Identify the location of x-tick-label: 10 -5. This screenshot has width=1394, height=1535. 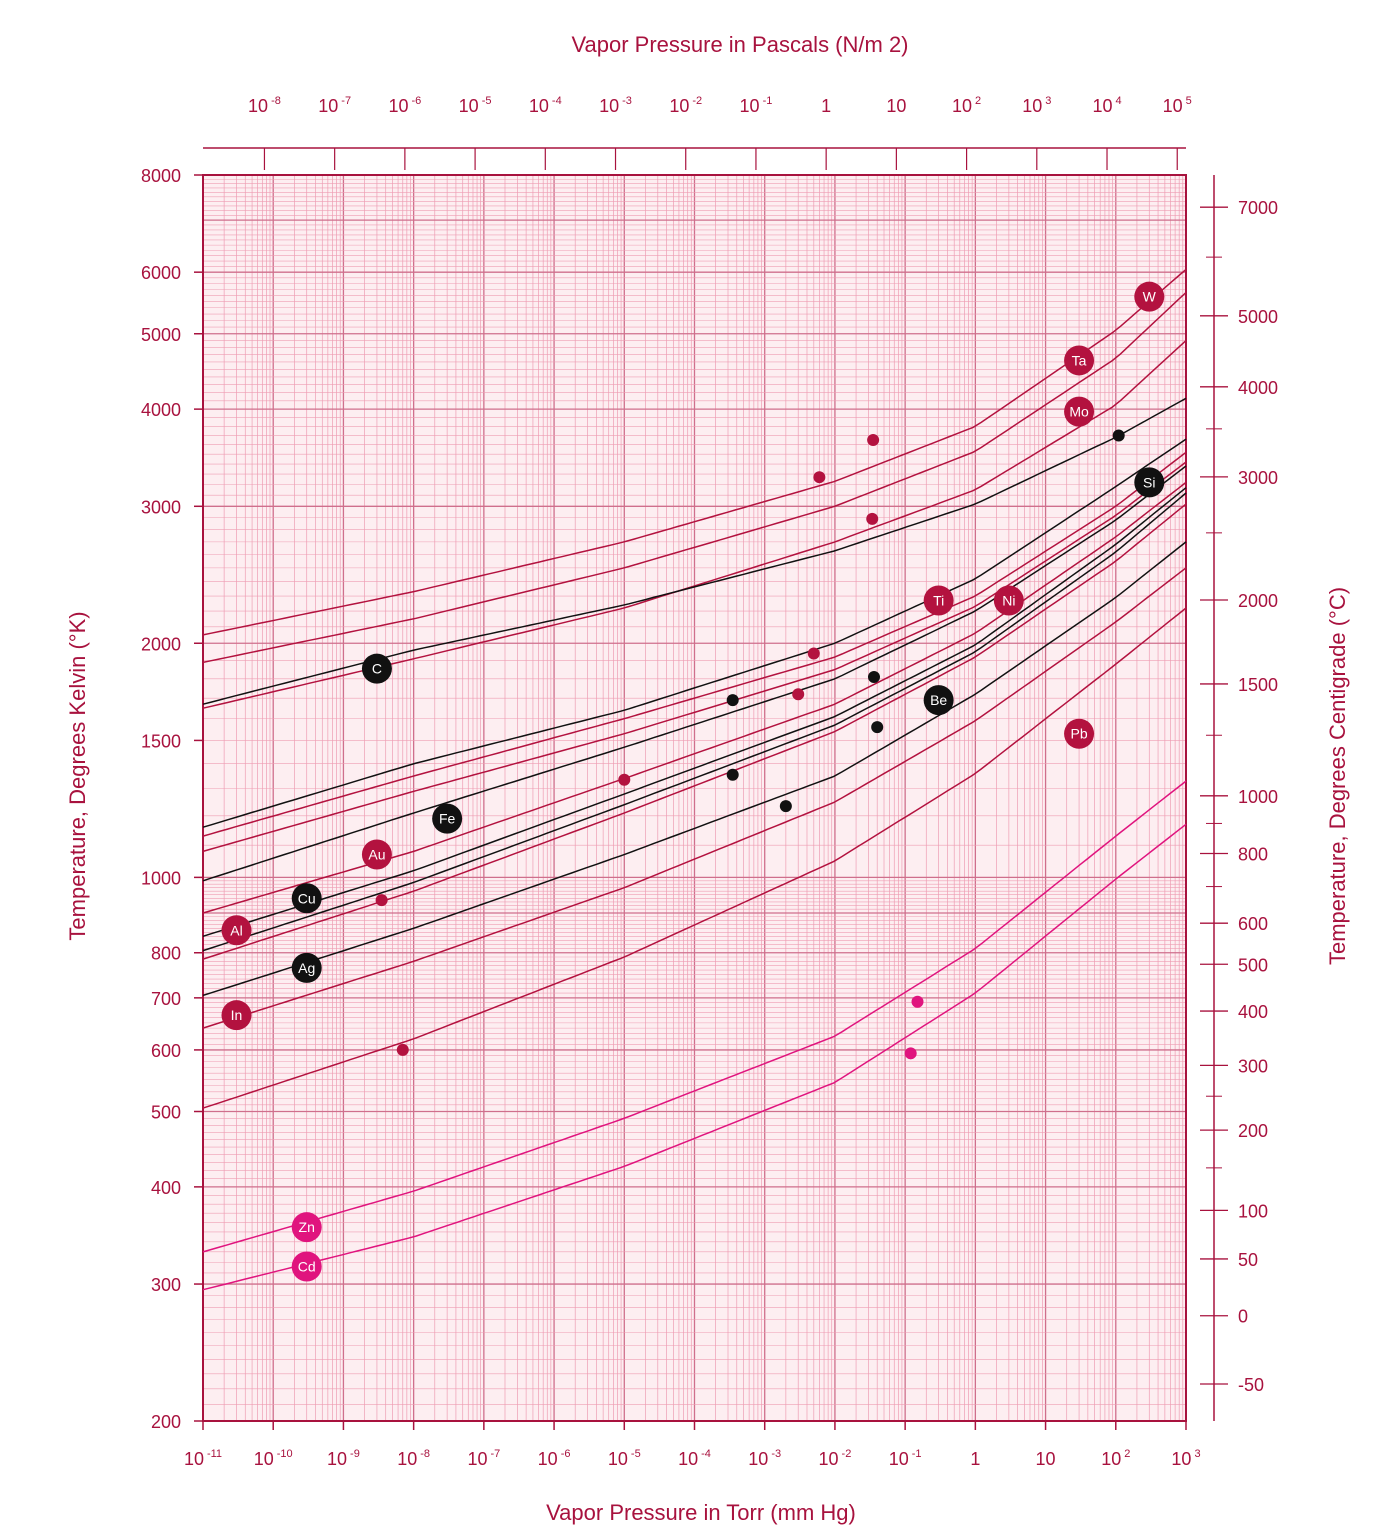
(624, 1458).